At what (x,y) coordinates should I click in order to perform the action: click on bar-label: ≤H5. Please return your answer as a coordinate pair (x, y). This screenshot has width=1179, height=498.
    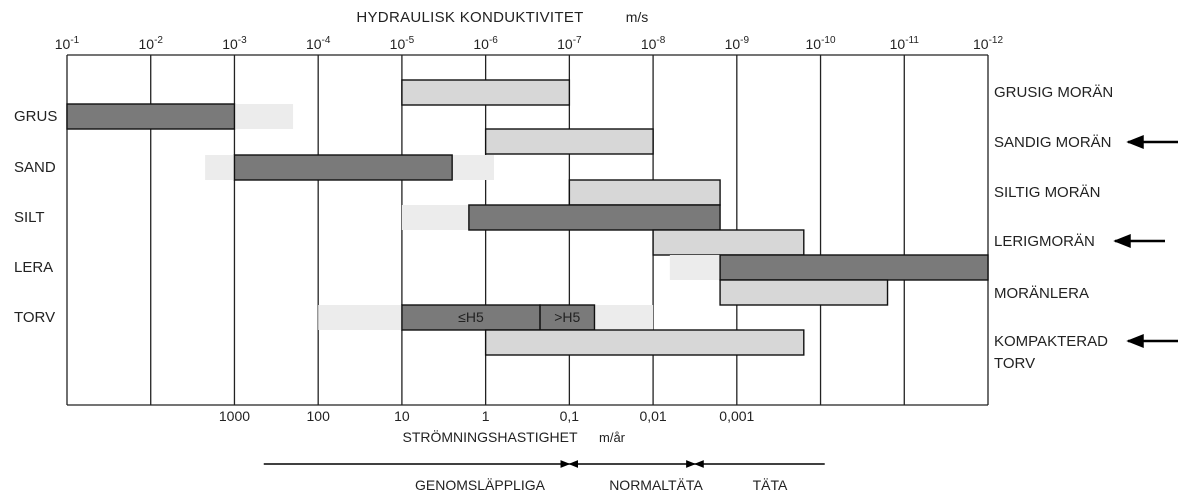
    Looking at the image, I should click on (471, 317).